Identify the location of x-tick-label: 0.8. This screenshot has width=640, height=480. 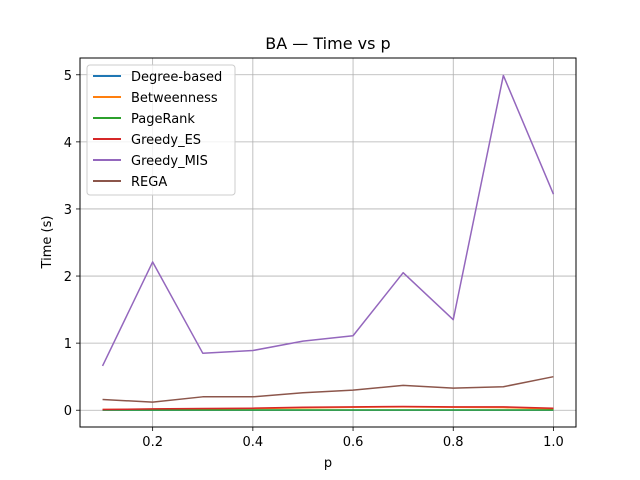
(453, 442).